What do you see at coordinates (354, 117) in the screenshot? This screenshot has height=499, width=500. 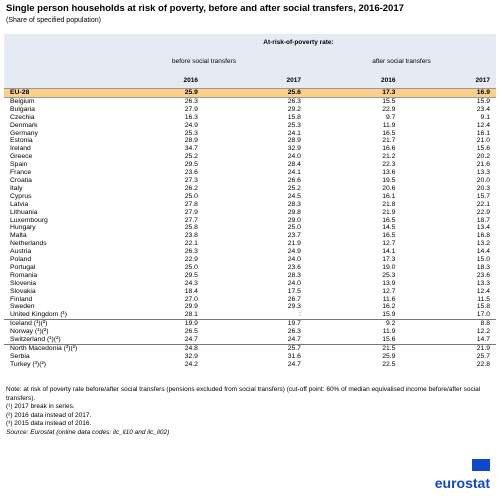 I see `cell-value: 9.7` at bounding box center [354, 117].